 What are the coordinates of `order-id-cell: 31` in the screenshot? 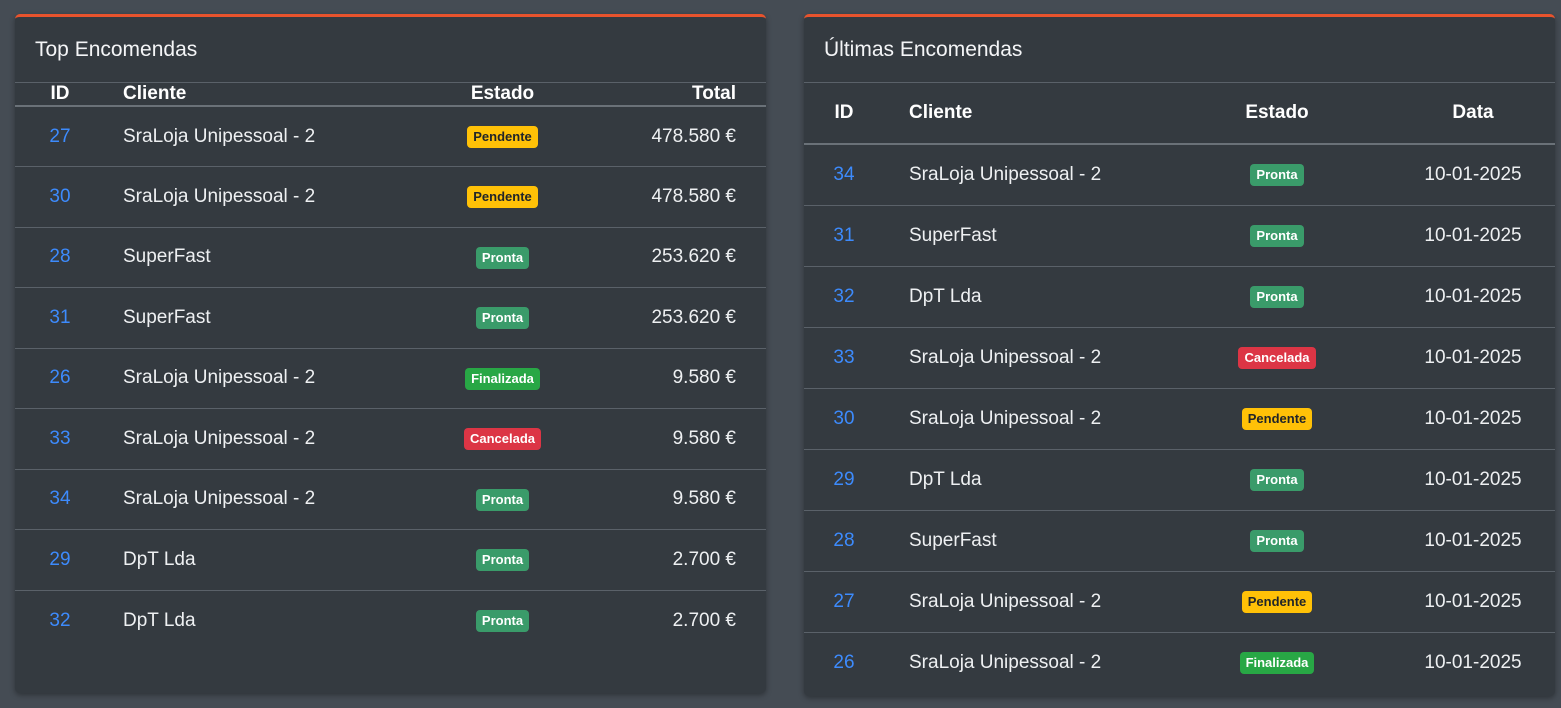 It's located at (60, 318).